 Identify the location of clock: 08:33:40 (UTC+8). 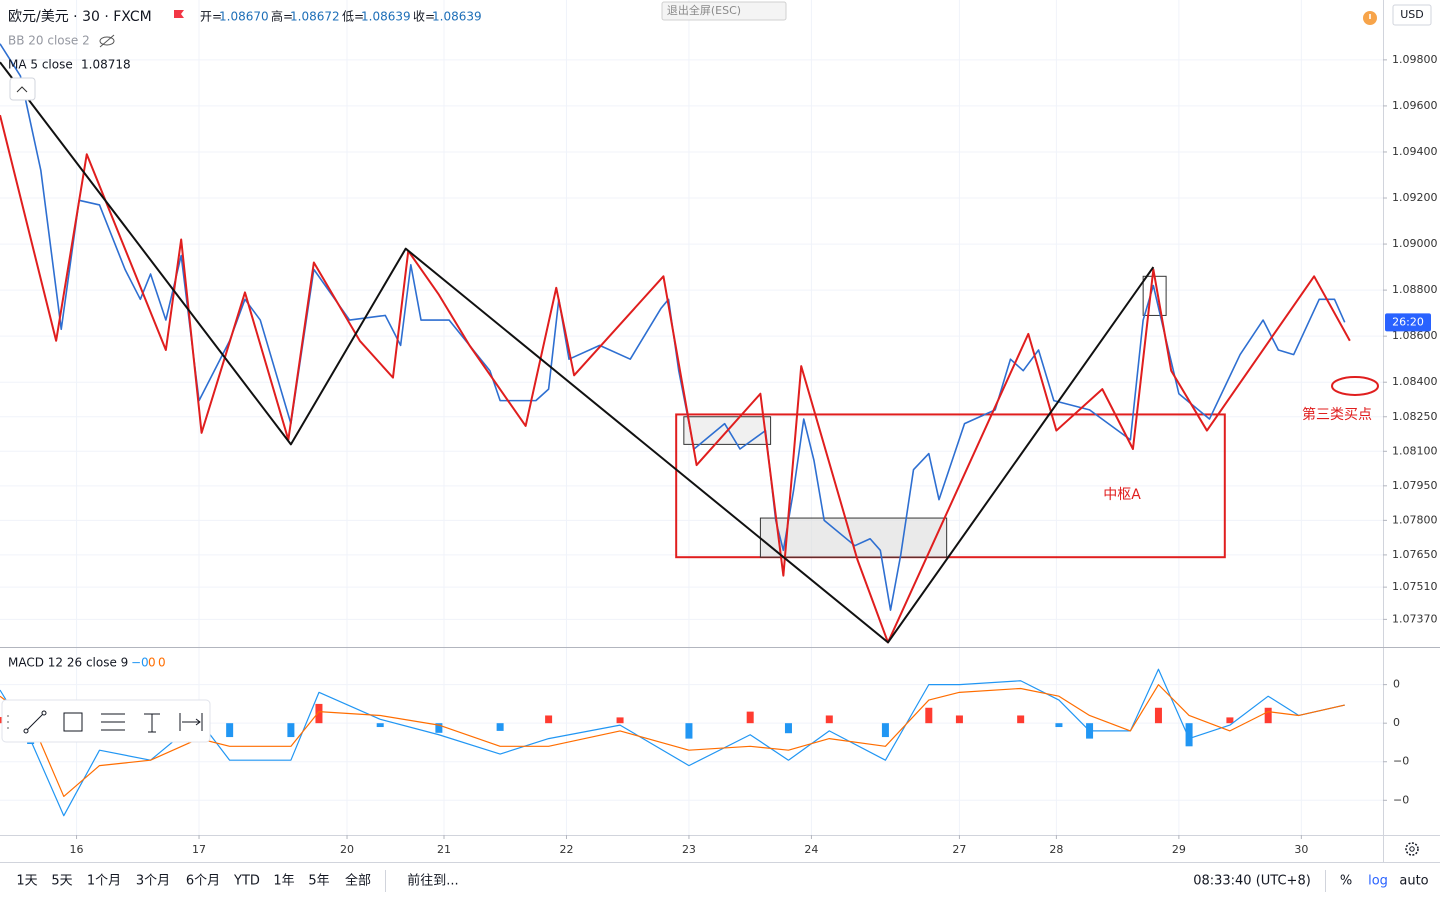
(1252, 881).